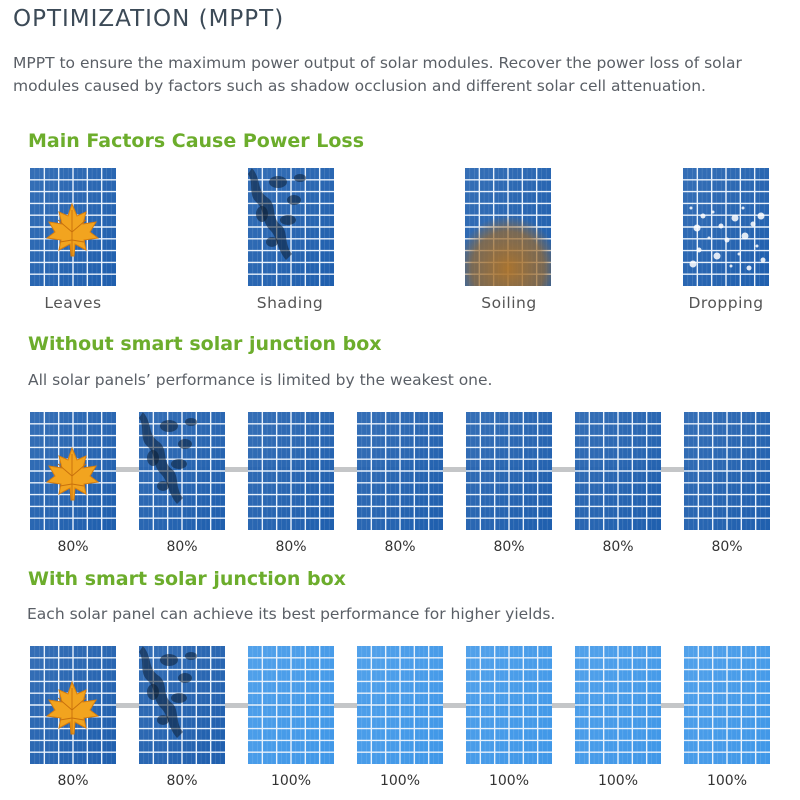  What do you see at coordinates (618, 781) in the screenshot?
I see `with-panel-percent-6: 100%` at bounding box center [618, 781].